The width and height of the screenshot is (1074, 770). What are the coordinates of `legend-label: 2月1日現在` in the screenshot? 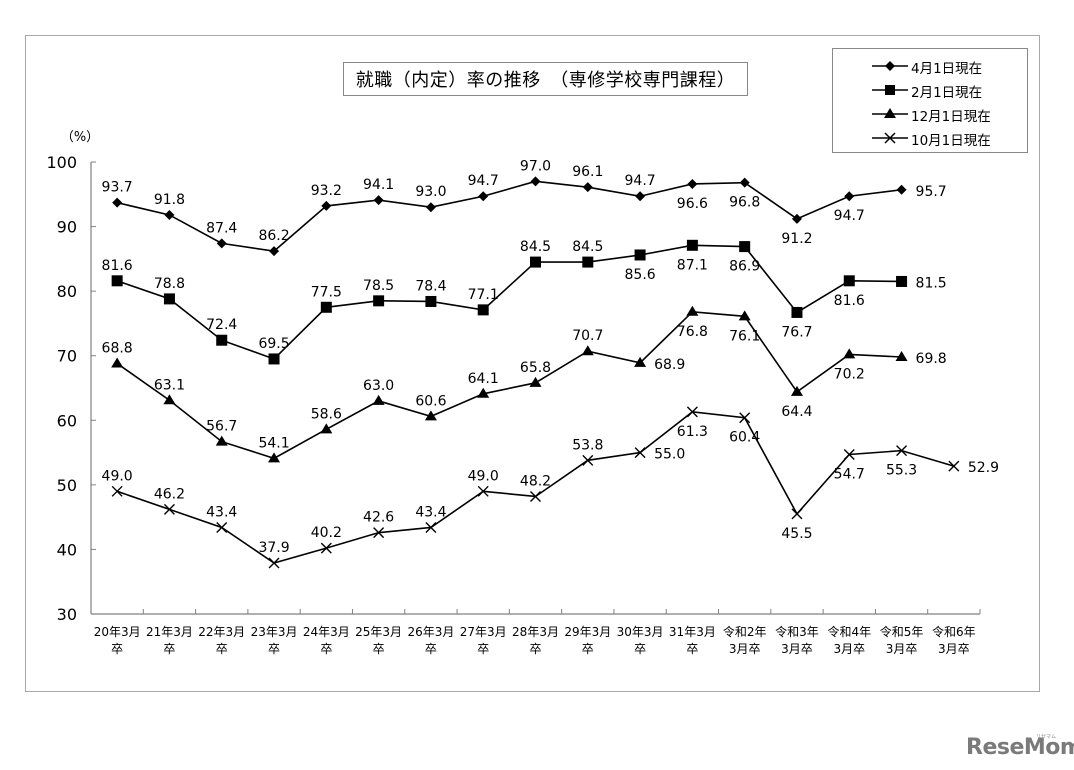 It's located at (947, 93).